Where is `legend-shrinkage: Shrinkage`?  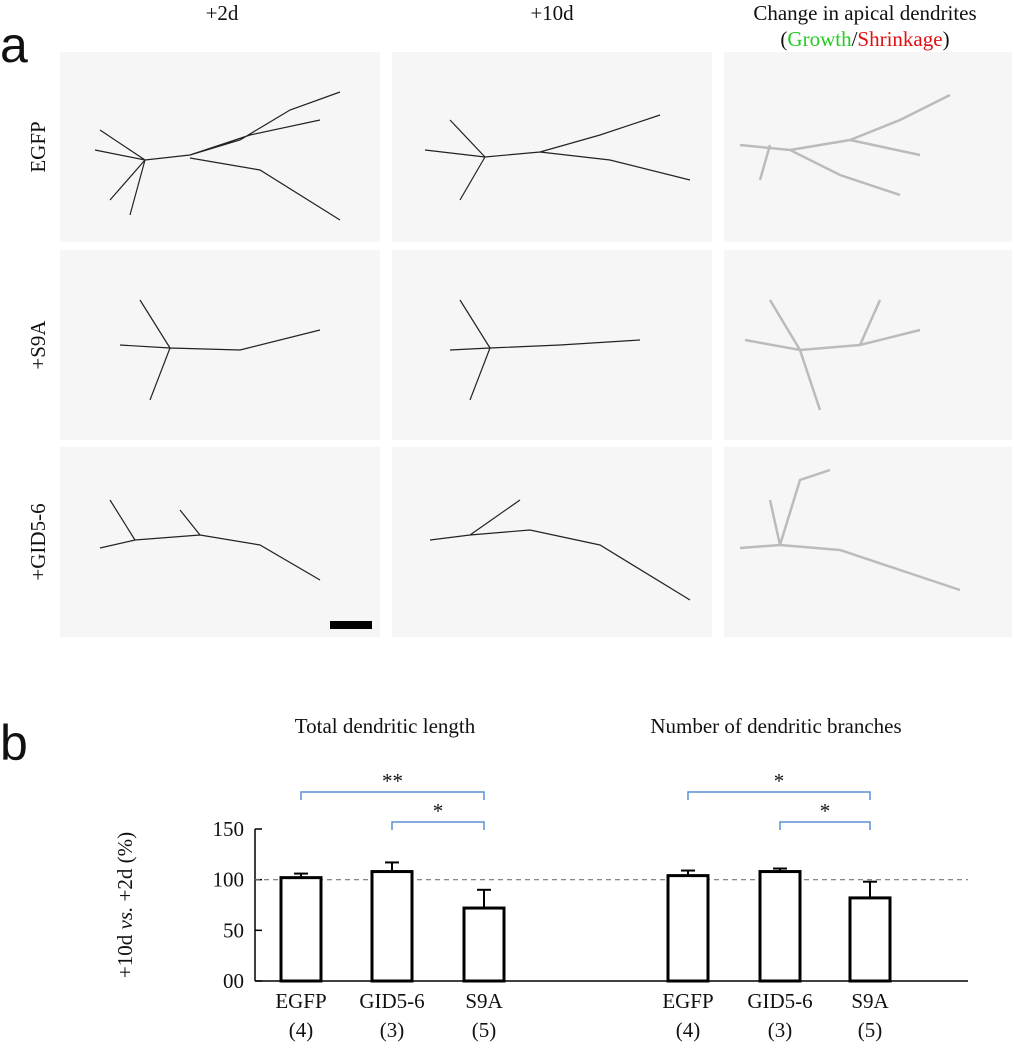 legend-shrinkage: Shrinkage is located at coordinates (899, 39).